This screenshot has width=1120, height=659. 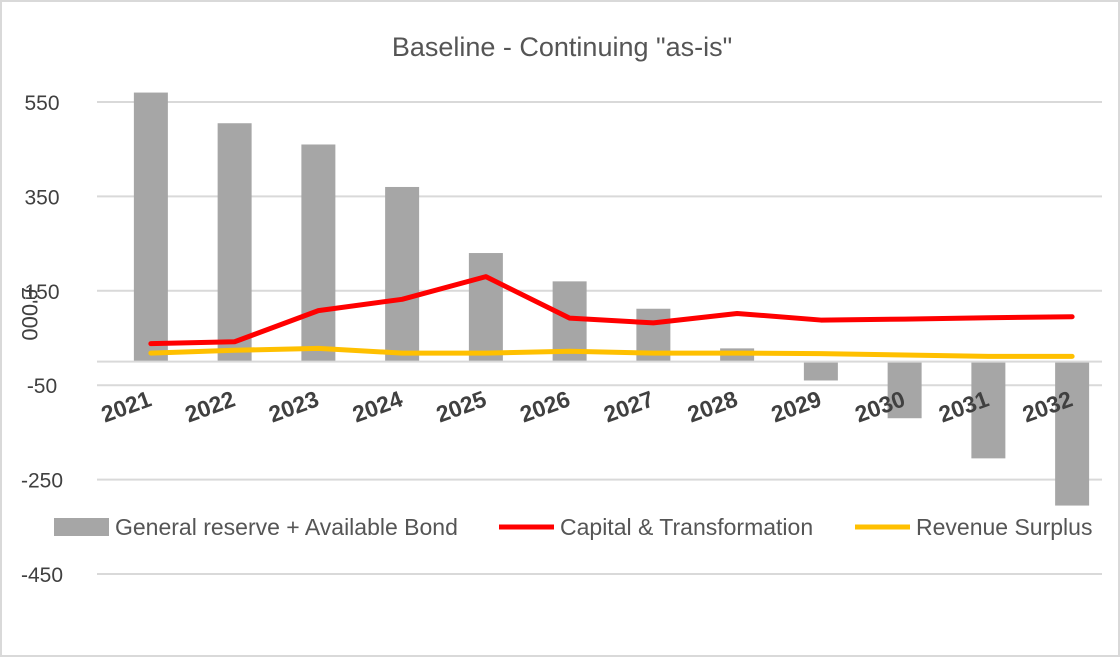 I want to click on legend-label: General reserve + Available Bond, so click(x=286, y=527).